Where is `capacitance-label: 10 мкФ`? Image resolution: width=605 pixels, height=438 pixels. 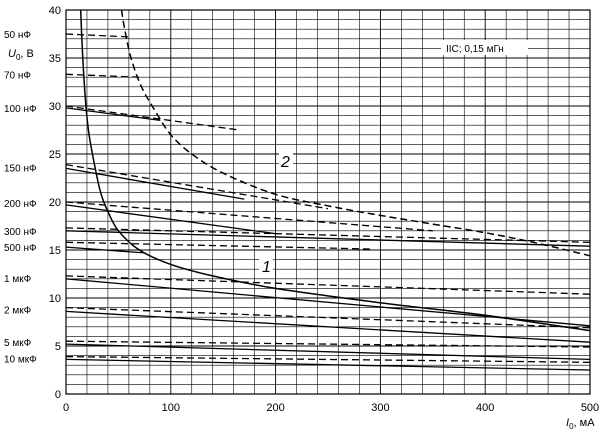
capacitance-label: 10 мкФ is located at coordinates (20, 359).